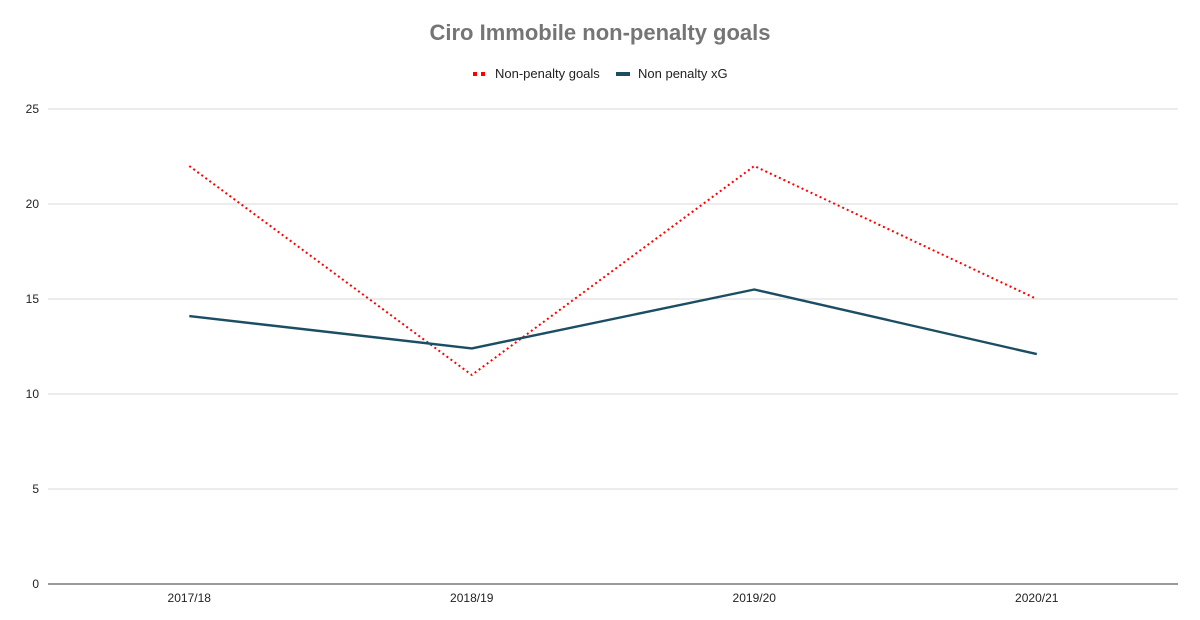 The image size is (1200, 620). Describe the element at coordinates (33, 346) in the screenshot. I see `y-axis: 0 5 10 15 20 25` at that location.